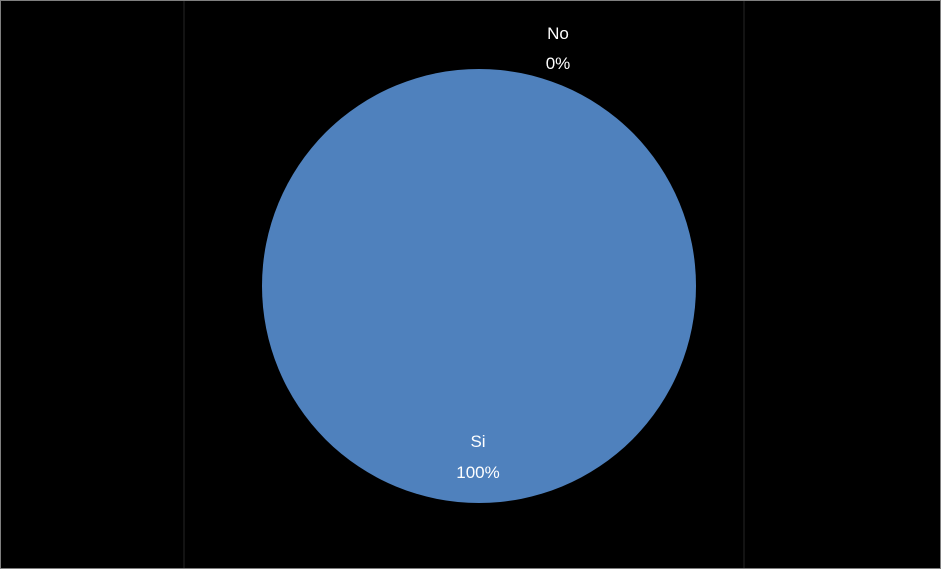 The width and height of the screenshot is (941, 569). What do you see at coordinates (477, 441) in the screenshot?
I see `slice-label-si-category: Si` at bounding box center [477, 441].